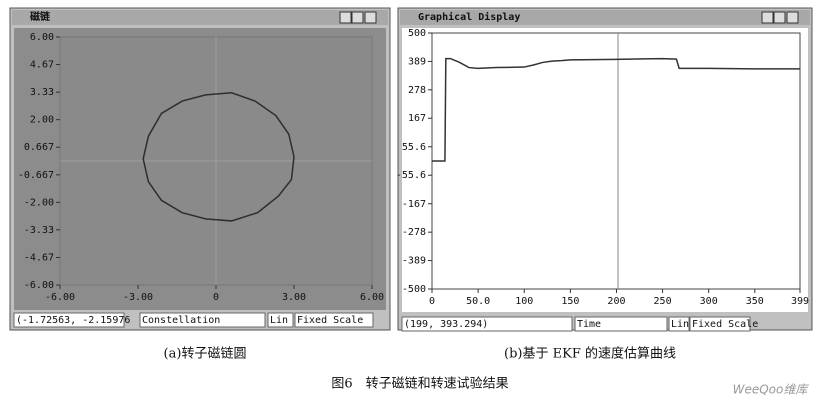 The height and width of the screenshot is (406, 831). What do you see at coordinates (417, 33) in the screenshot?
I see `y-tick-label: 500` at bounding box center [417, 33].